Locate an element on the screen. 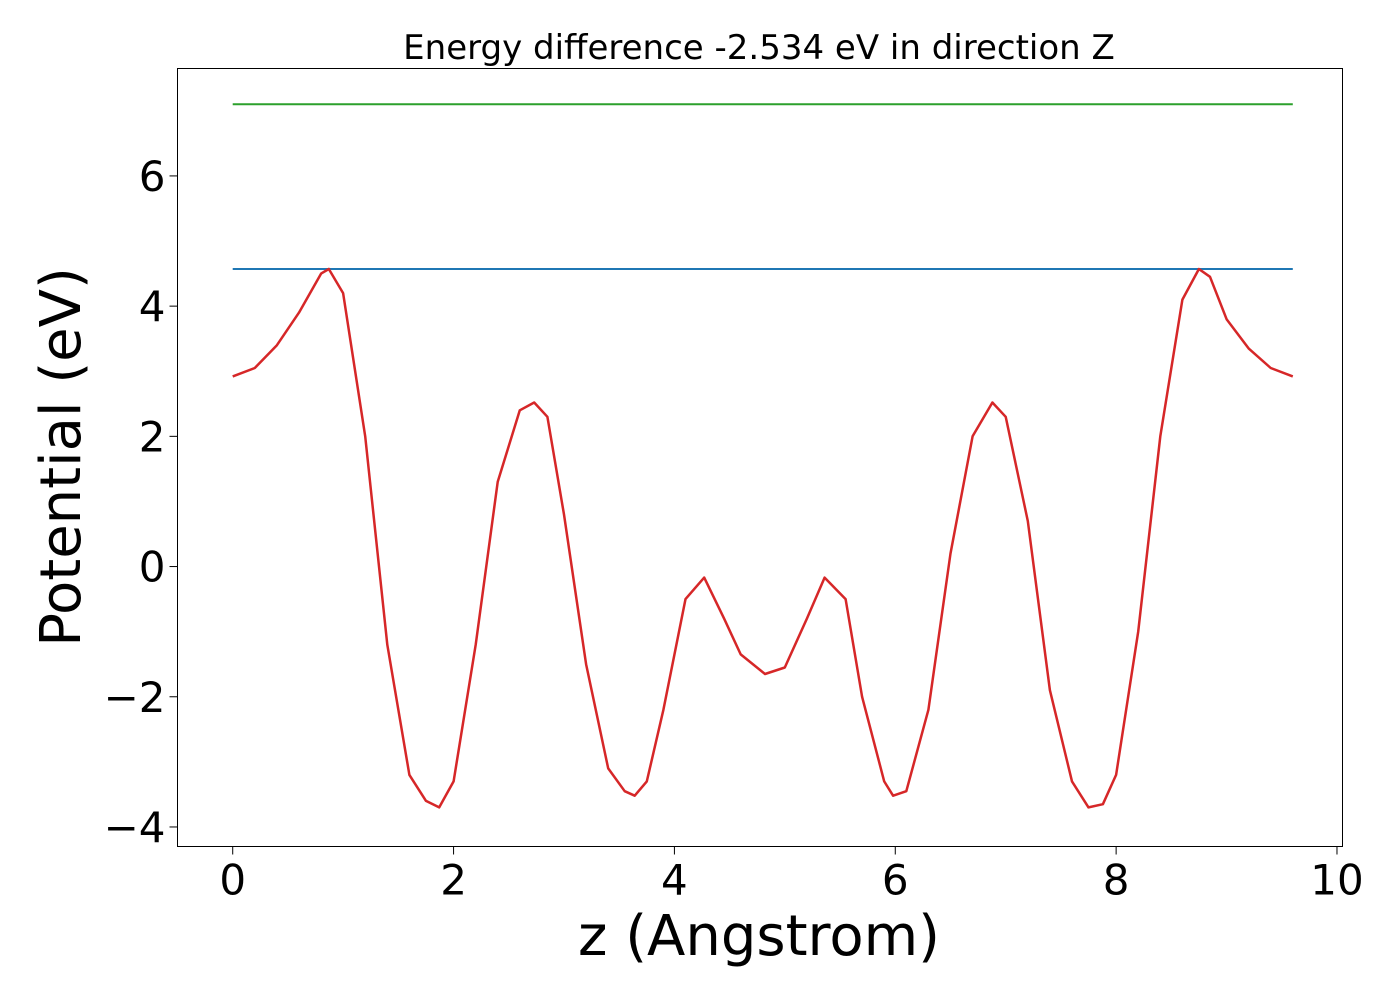 This screenshot has height=1000, width=1400. x-tick-label: 6 is located at coordinates (895, 880).